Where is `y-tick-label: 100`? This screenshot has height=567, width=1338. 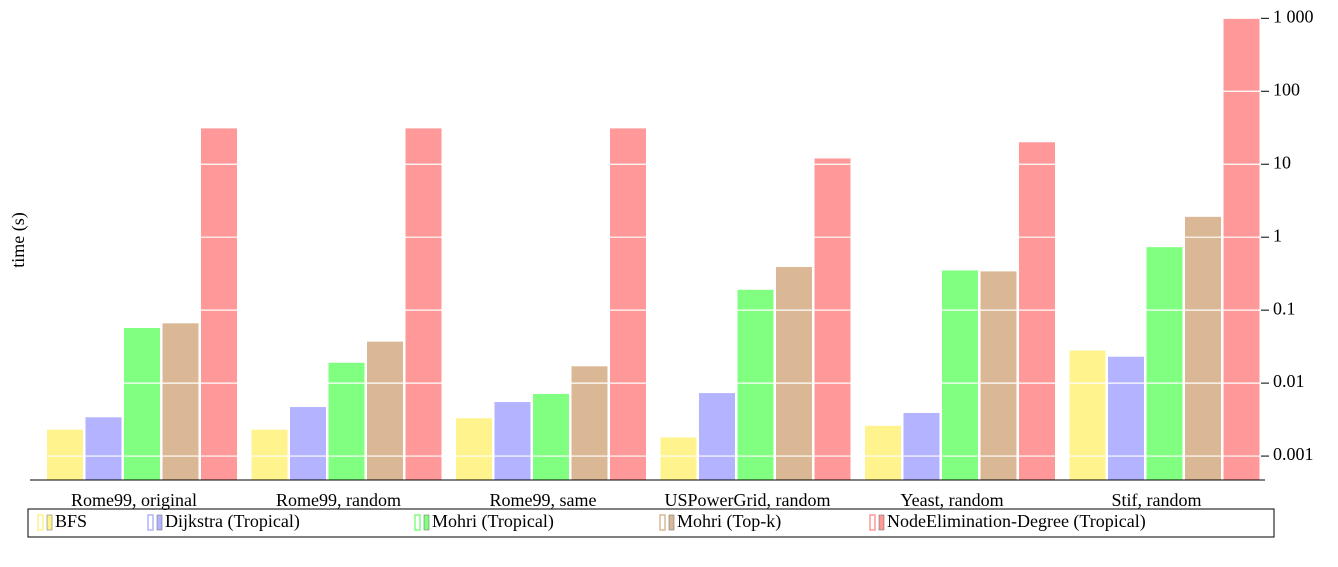 y-tick-label: 100 is located at coordinates (1286, 89).